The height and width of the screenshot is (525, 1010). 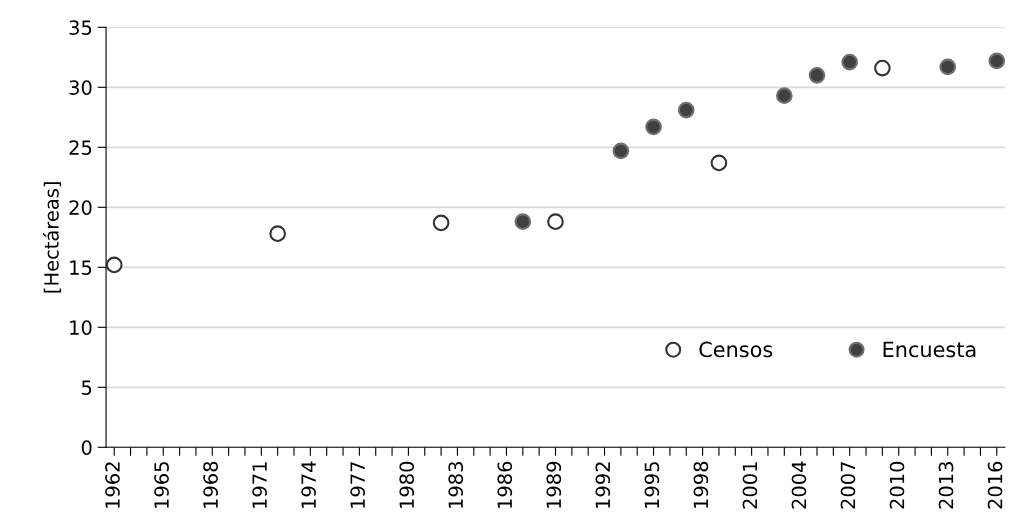 I want to click on x-tick-label: 1974, so click(x=308, y=484).